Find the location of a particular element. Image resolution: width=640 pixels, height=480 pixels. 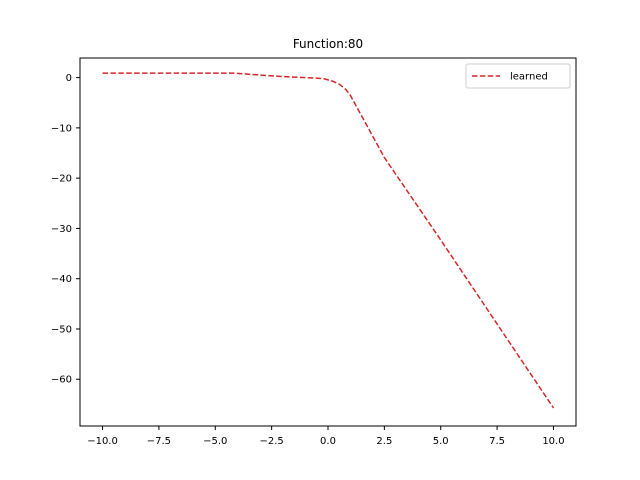

legend: learned is located at coordinates (518, 76).